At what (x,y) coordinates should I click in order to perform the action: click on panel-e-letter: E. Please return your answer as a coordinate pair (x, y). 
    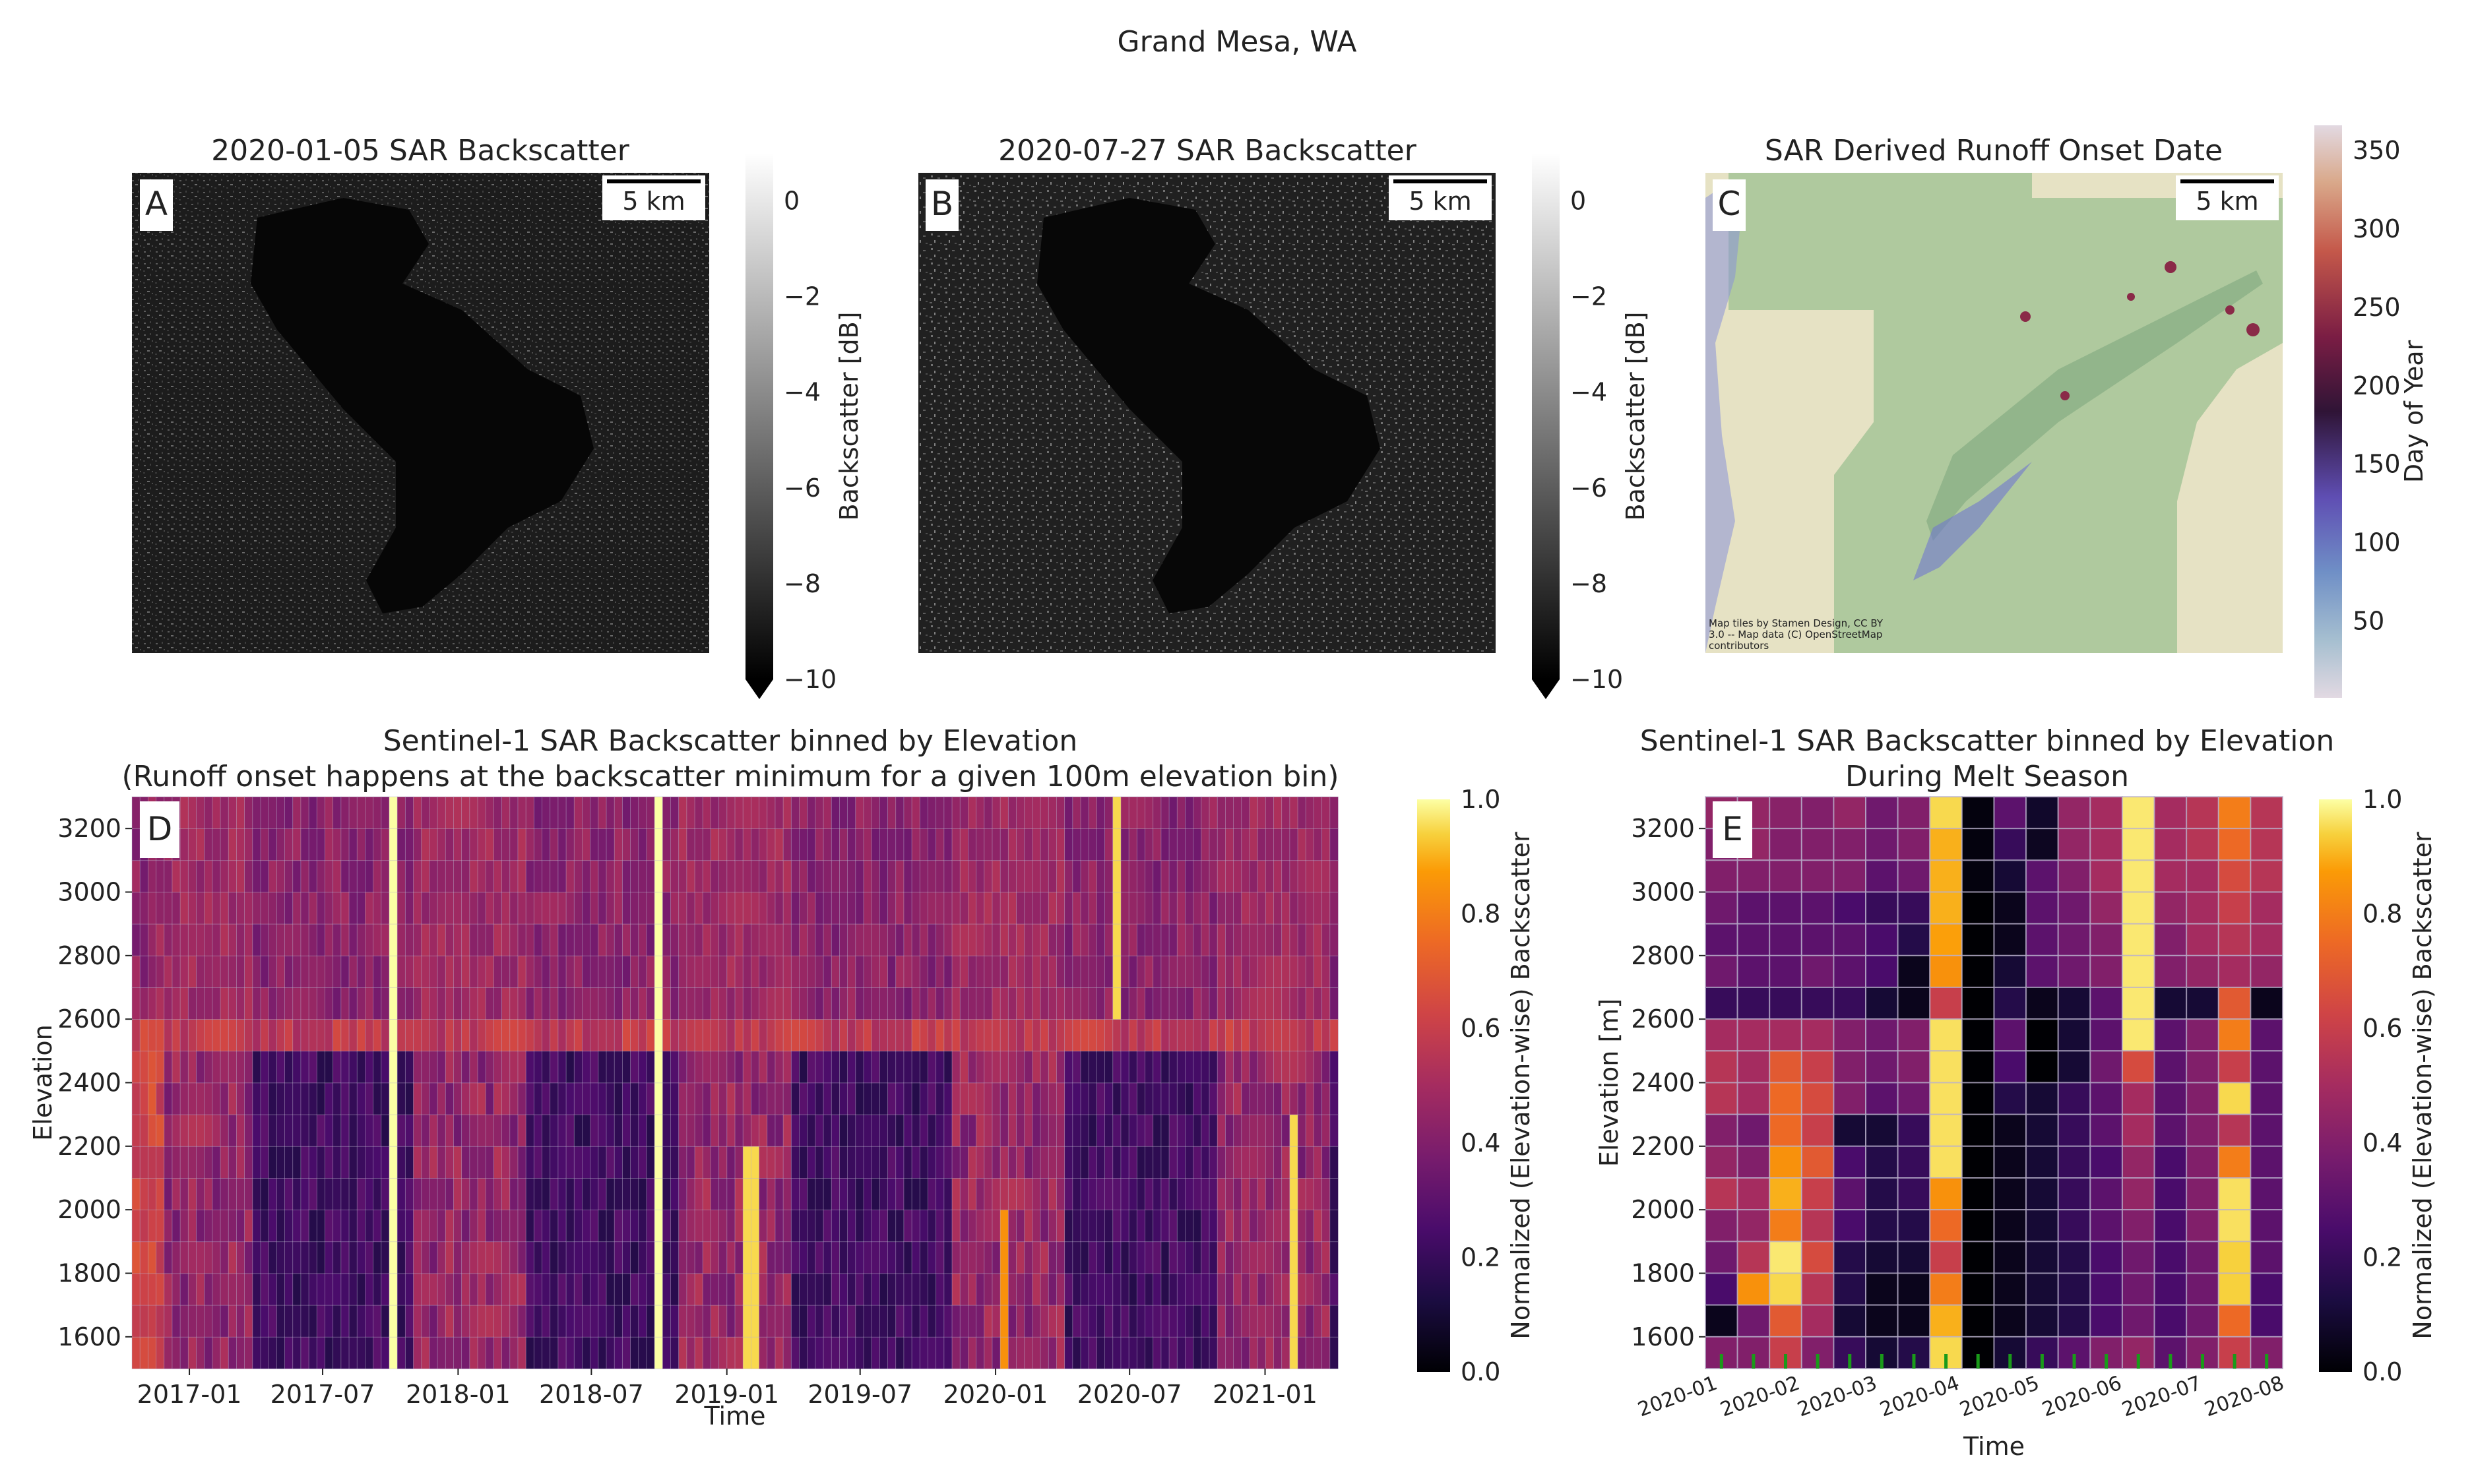
    Looking at the image, I should click on (1732, 829).